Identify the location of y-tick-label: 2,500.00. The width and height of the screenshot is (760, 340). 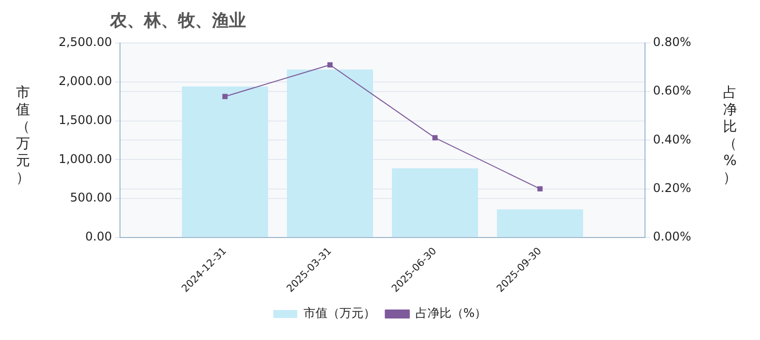
(85, 42).